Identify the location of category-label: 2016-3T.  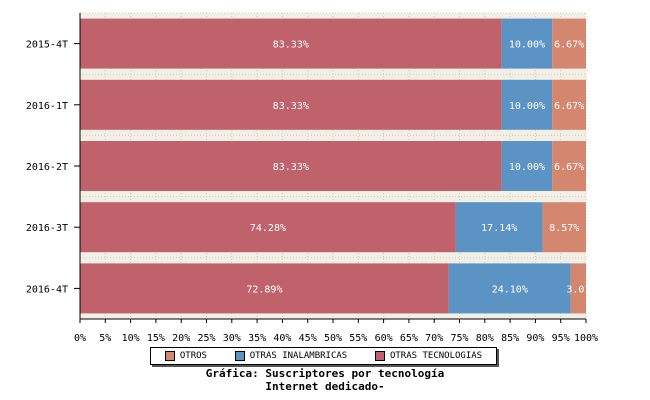
(47, 228).